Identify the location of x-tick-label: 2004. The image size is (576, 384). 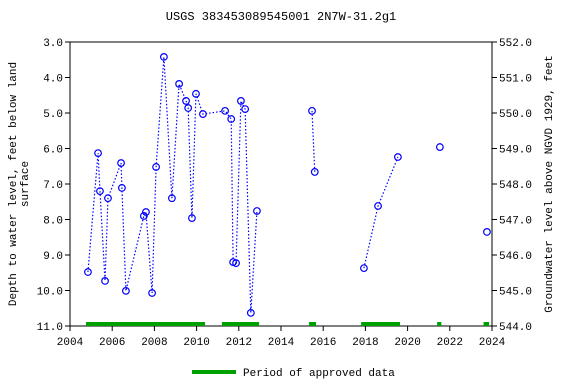
(70, 343).